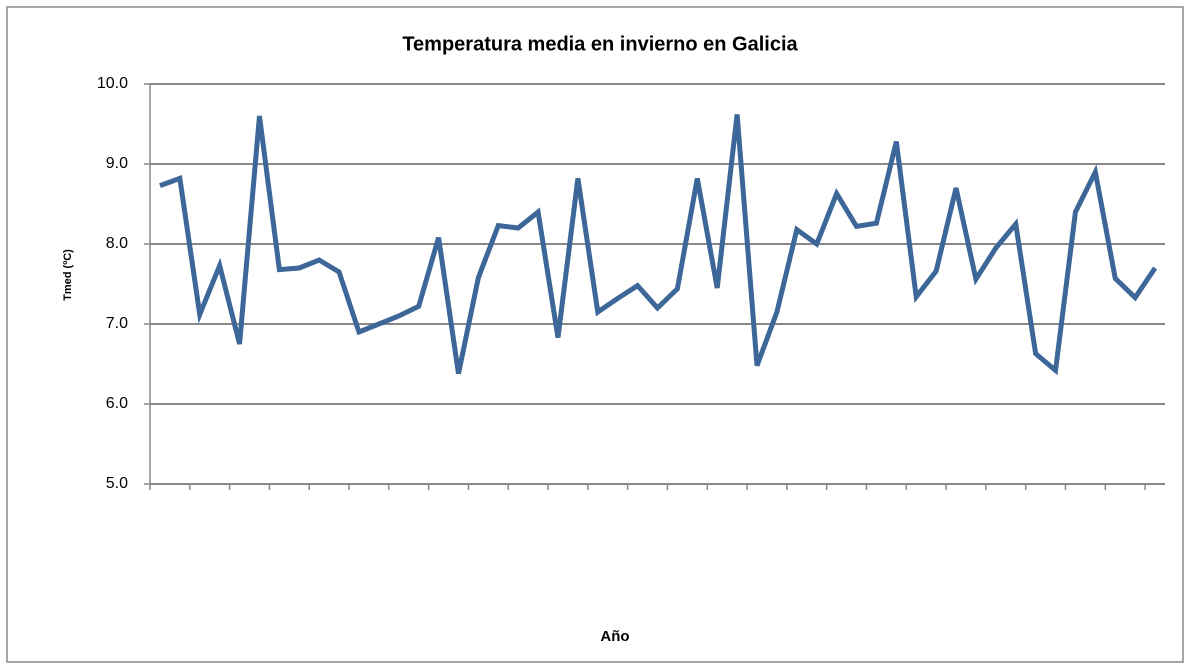 This screenshot has height=669, width=1190. What do you see at coordinates (117, 323) in the screenshot?
I see `y-tick-label: 7.0` at bounding box center [117, 323].